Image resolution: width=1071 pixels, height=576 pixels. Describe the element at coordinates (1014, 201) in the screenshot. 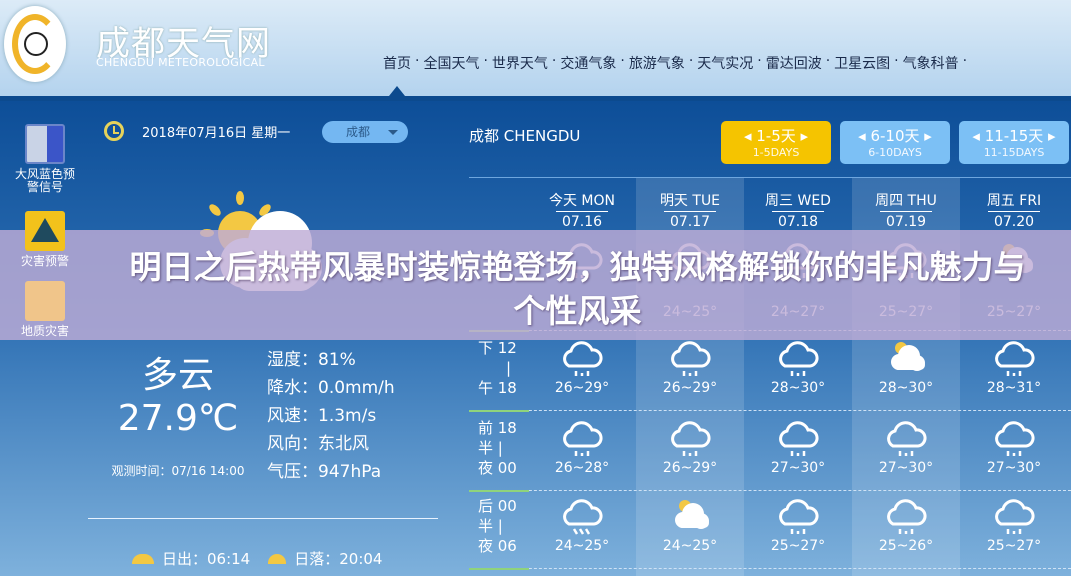

I see `day-name: 周五 FRI` at that location.